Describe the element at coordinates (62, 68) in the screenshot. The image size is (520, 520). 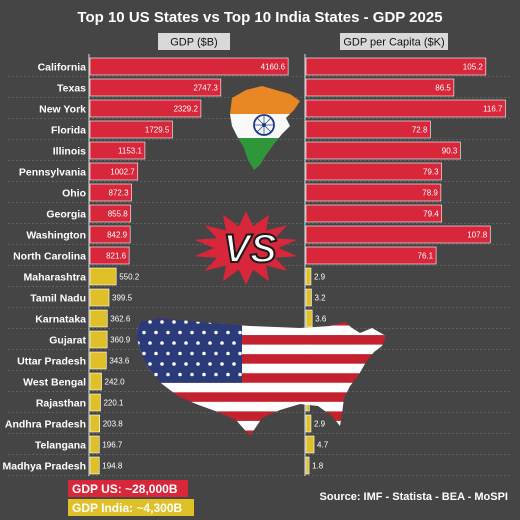
I see `state-label: California` at that location.